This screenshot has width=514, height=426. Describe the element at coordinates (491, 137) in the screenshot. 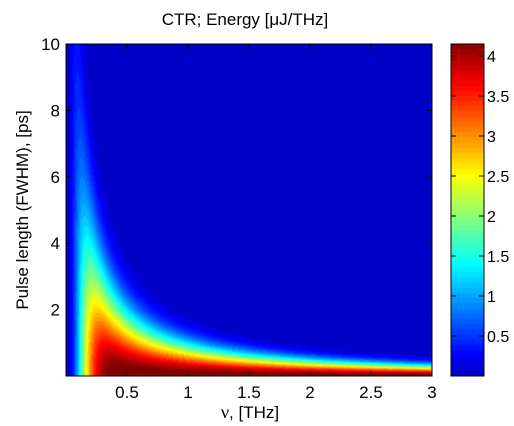

I see `colorbar-tick-label: 3` at that location.